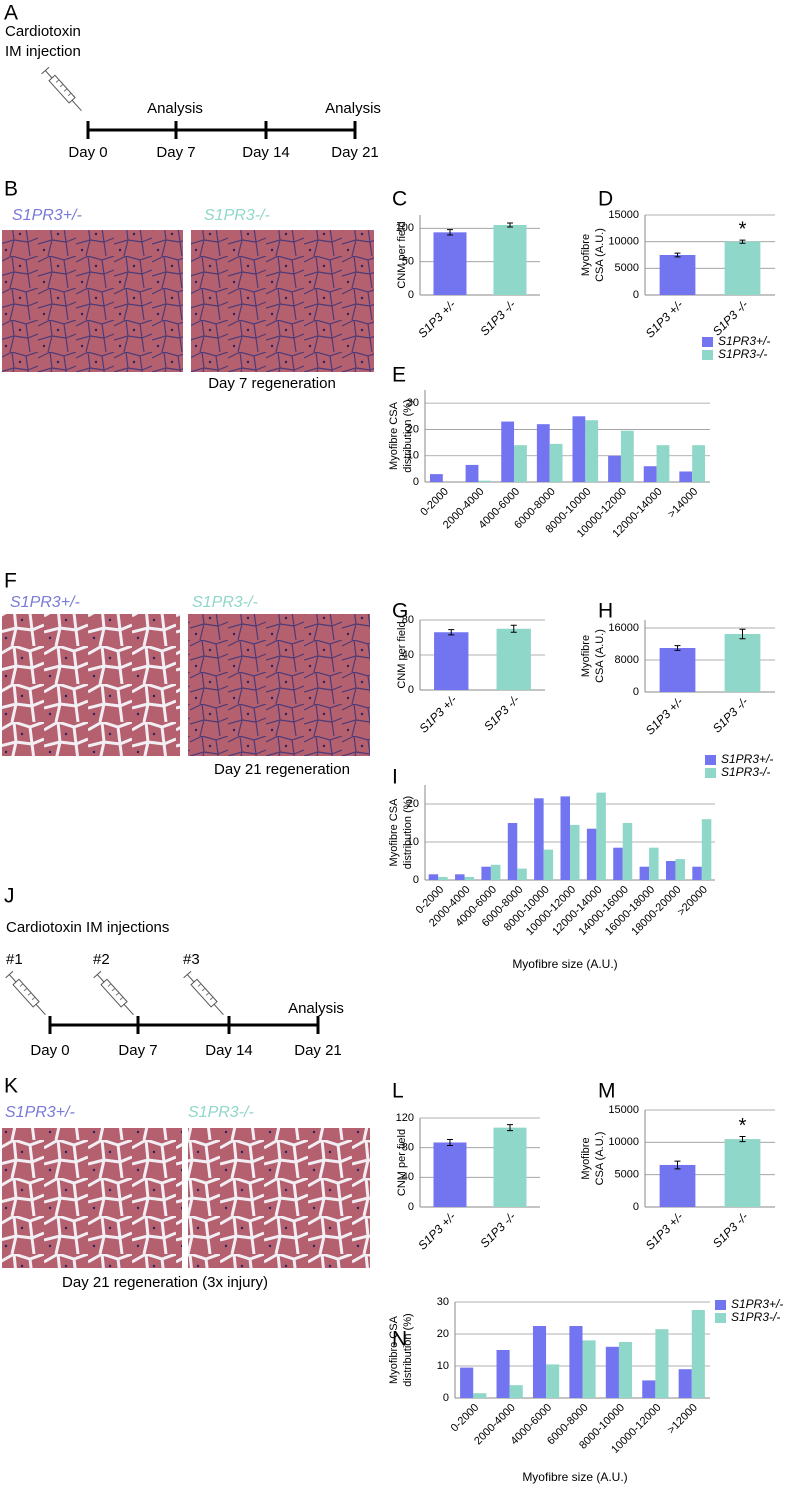 Image resolution: width=791 pixels, height=1490 pixels. I want to click on day-label: Day 14, so click(229, 1050).